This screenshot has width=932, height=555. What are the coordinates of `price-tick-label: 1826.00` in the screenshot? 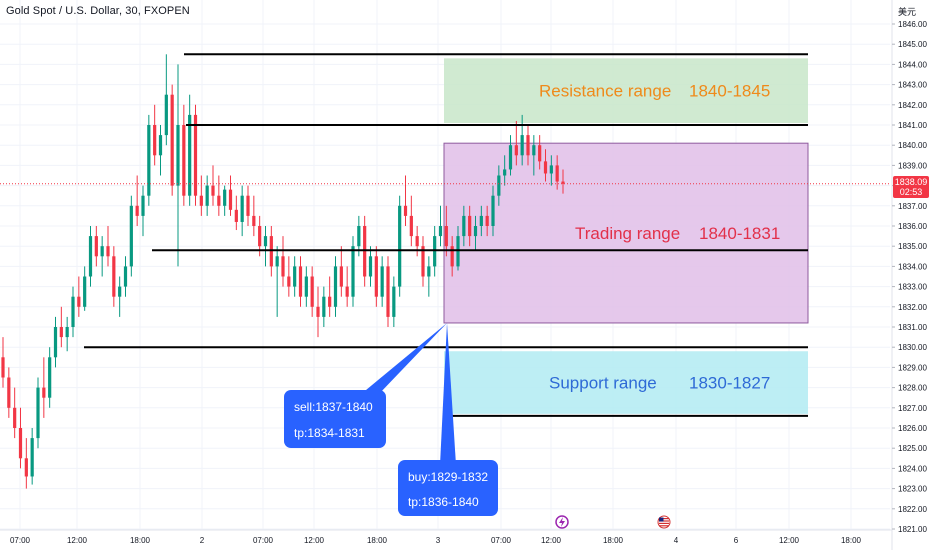 It's located at (912, 428).